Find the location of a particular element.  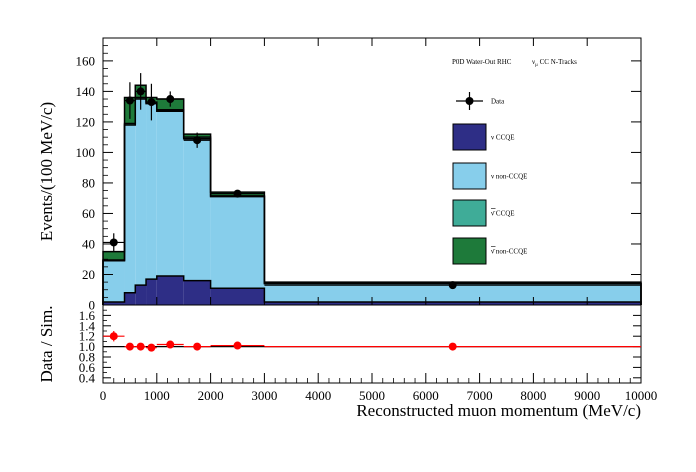

legend-label-4: ν̄ non-CCQE is located at coordinates (509, 252).